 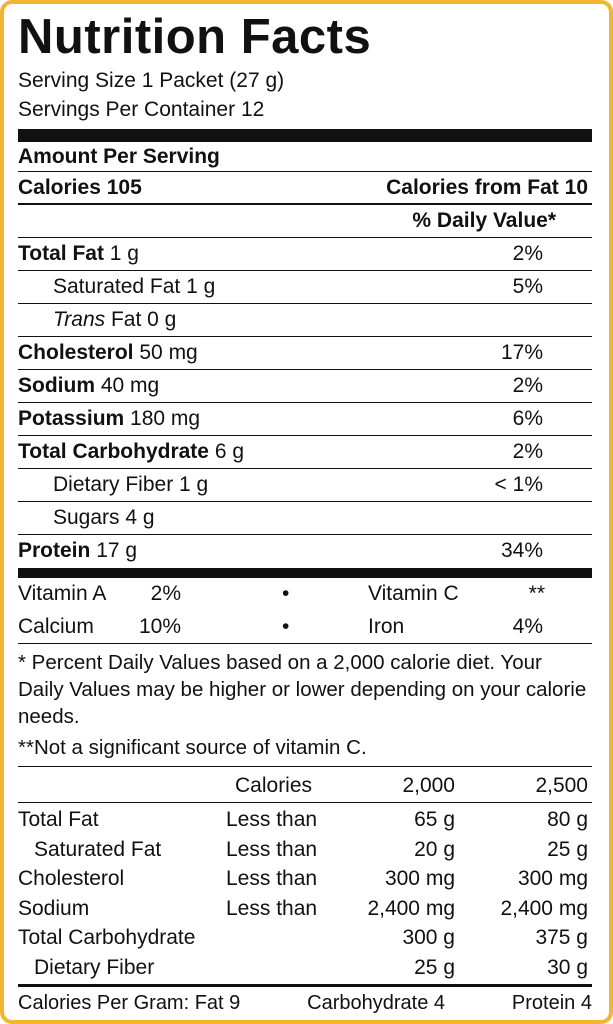 What do you see at coordinates (126, 319) in the screenshot?
I see `nutrient-name: Fat` at bounding box center [126, 319].